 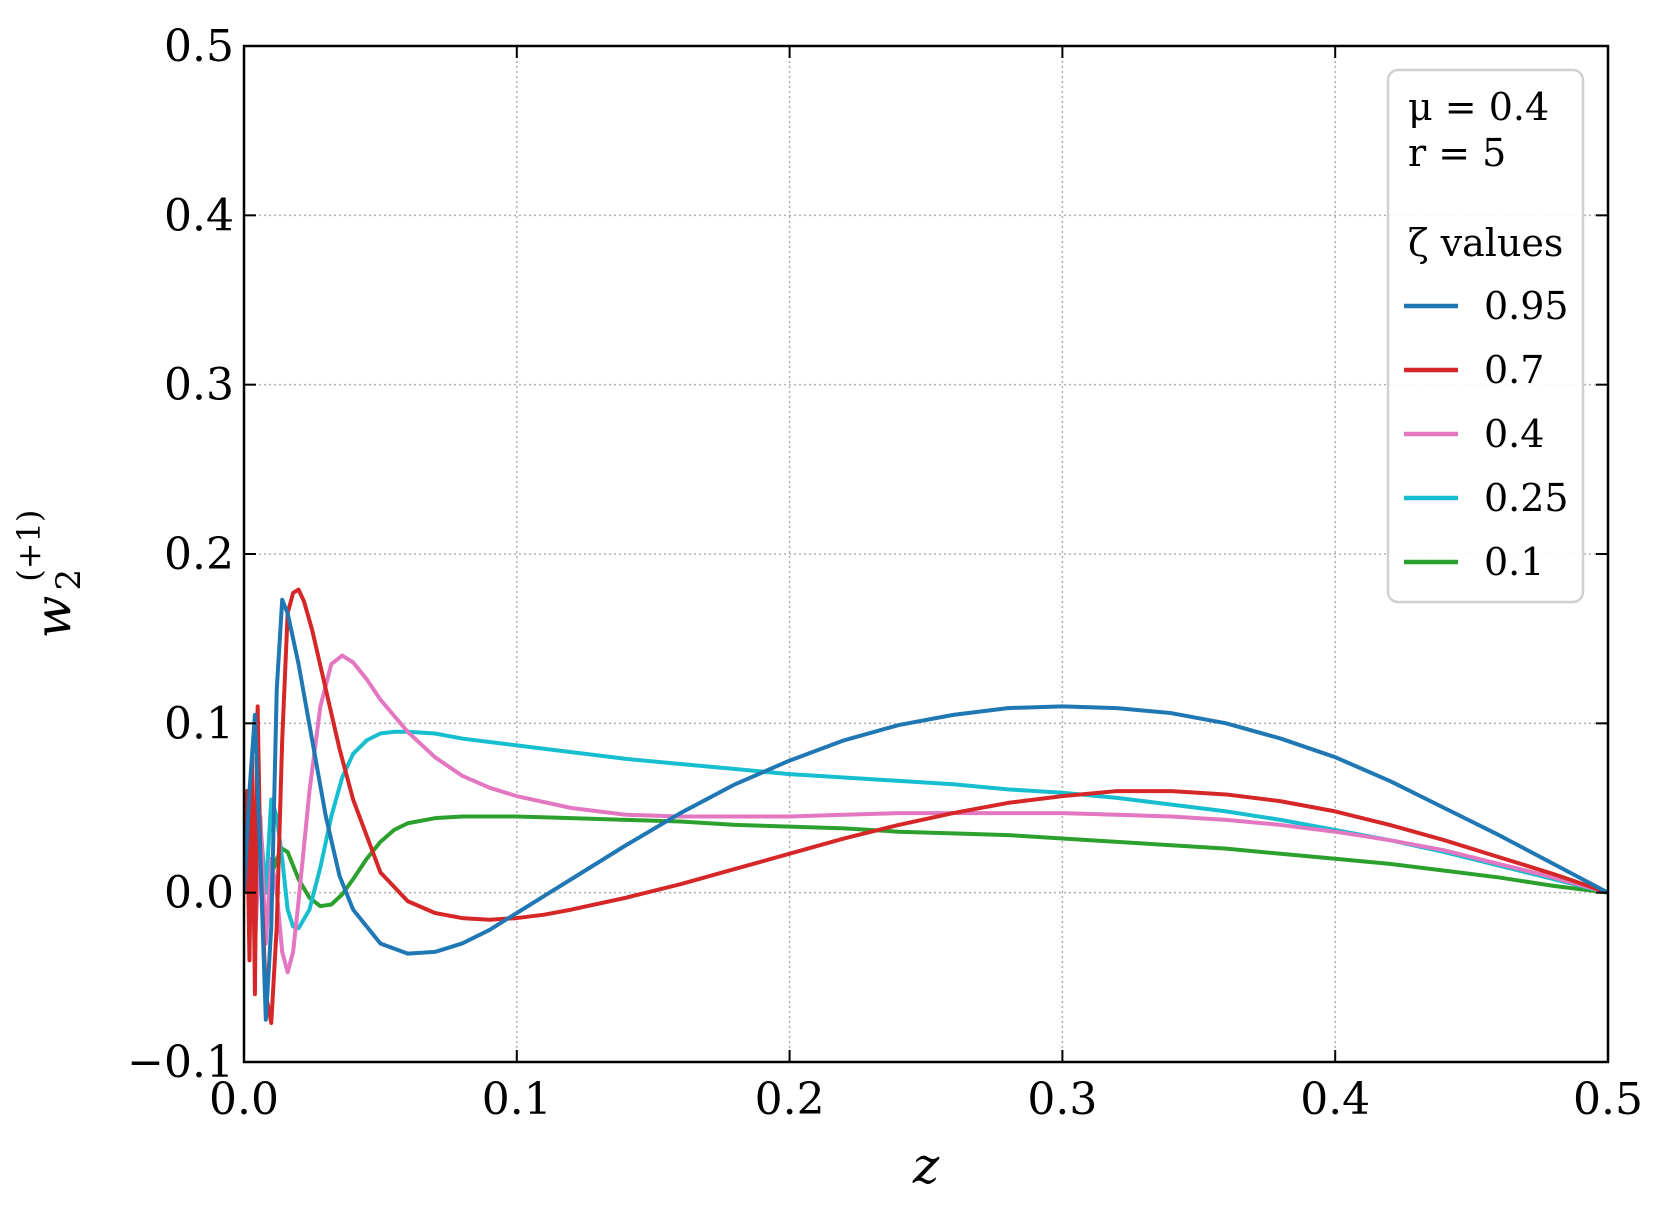 I want to click on y-axis-title-subscript: 2, so click(x=69, y=580).